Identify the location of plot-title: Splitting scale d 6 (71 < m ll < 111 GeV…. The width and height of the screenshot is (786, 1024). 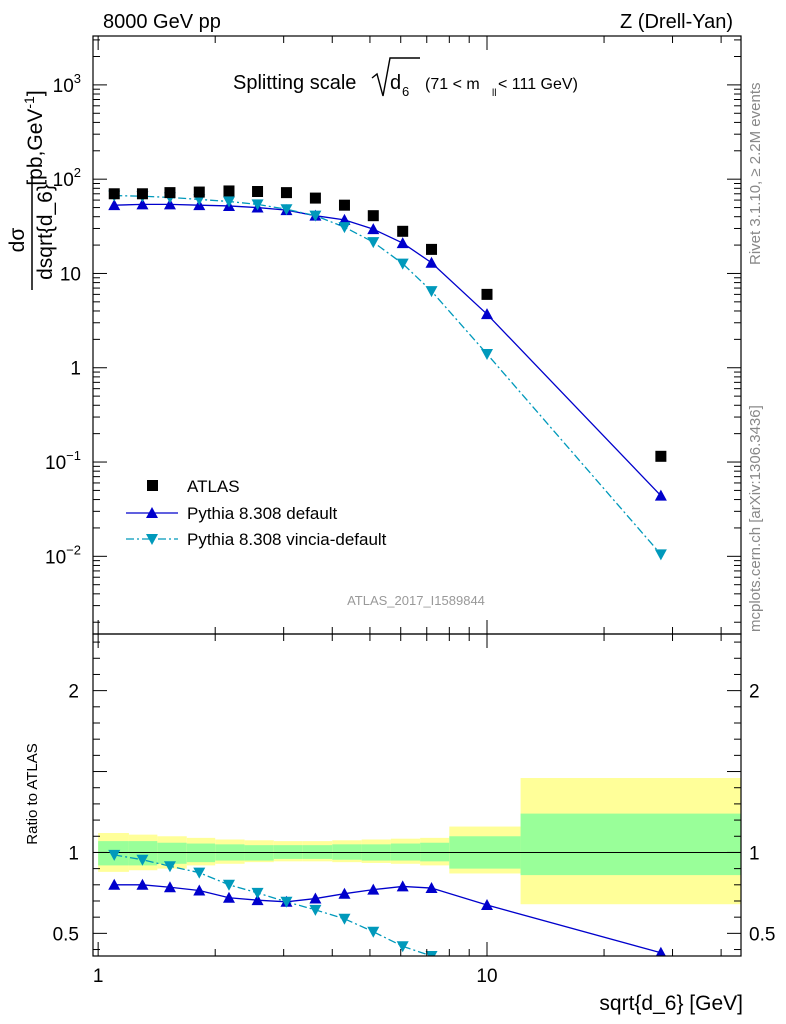
(405, 78).